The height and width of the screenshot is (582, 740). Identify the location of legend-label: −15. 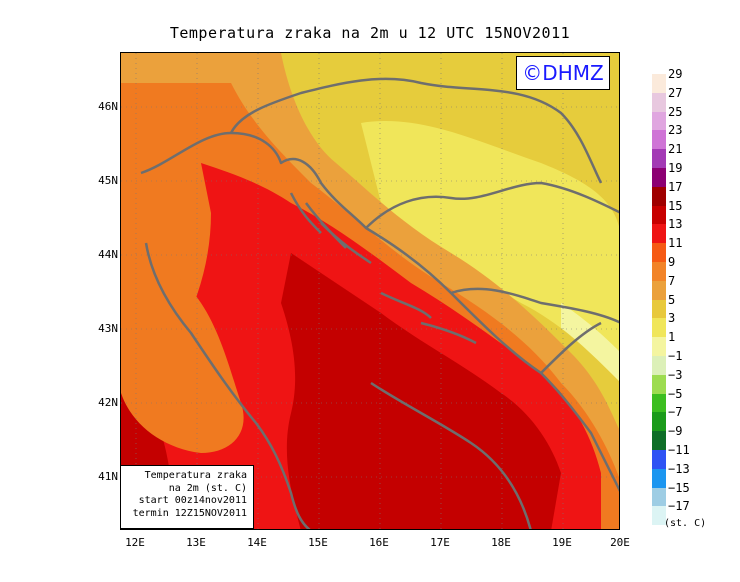
(679, 487).